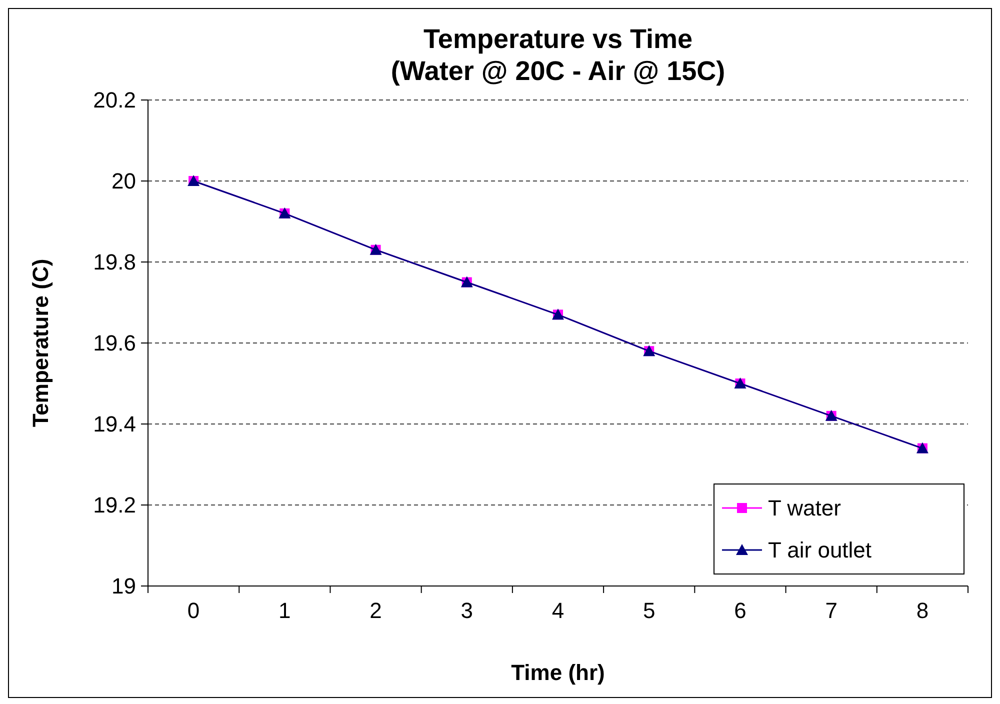 The height and width of the screenshot is (704, 1000). What do you see at coordinates (114, 262) in the screenshot?
I see `y-tick-label: 19.8` at bounding box center [114, 262].